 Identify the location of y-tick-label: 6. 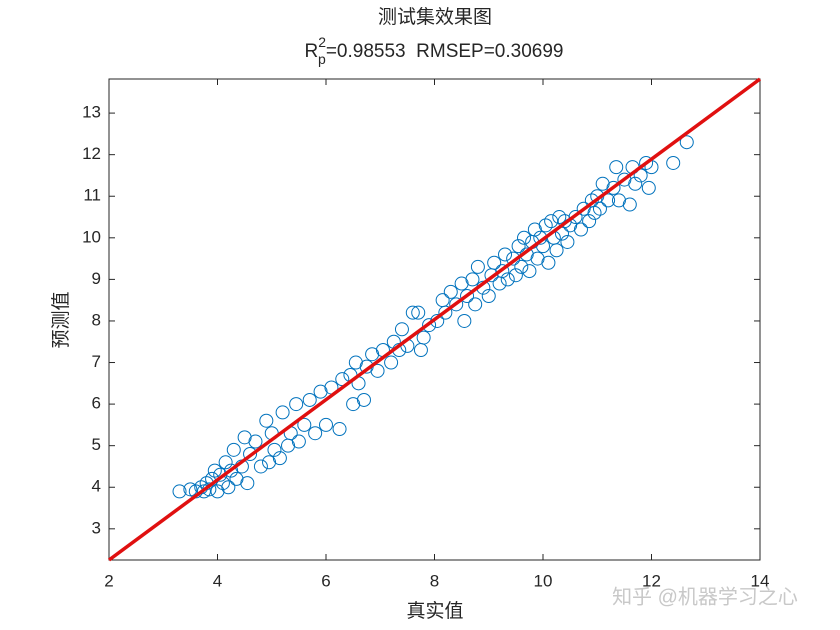
(96, 403).